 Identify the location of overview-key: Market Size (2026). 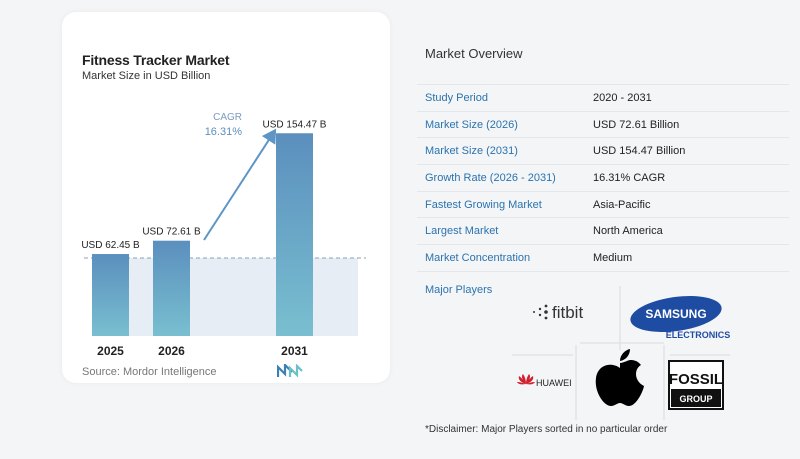
(471, 124).